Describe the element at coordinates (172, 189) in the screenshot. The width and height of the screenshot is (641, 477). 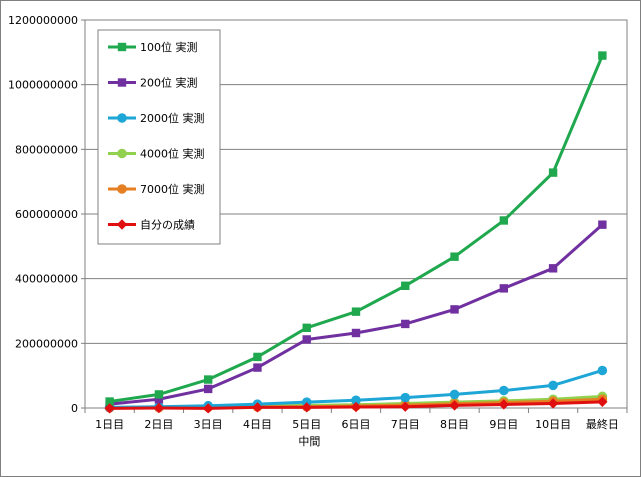
I see `legend-label: 7000位 実測` at that location.